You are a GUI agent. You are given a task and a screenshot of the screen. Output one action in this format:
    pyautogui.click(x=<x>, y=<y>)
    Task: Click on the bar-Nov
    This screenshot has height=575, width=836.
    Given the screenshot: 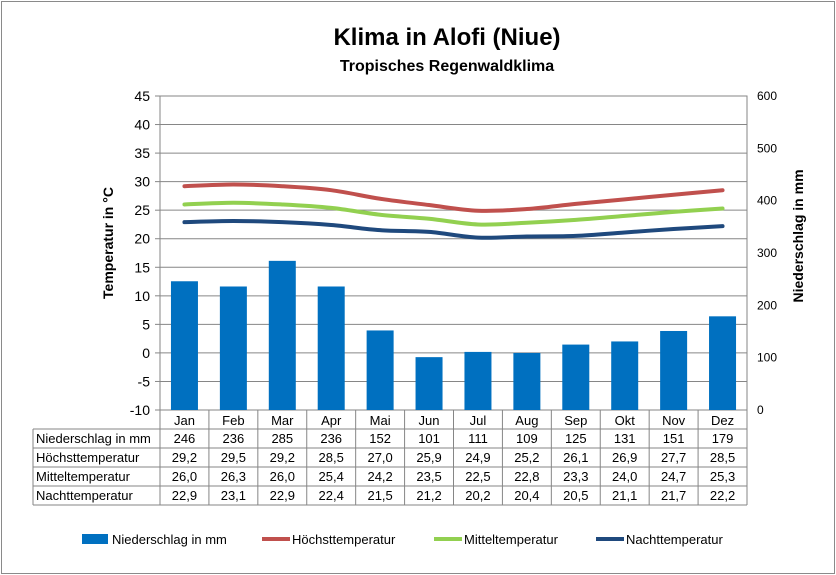 What is the action you would take?
    pyautogui.click(x=674, y=370)
    